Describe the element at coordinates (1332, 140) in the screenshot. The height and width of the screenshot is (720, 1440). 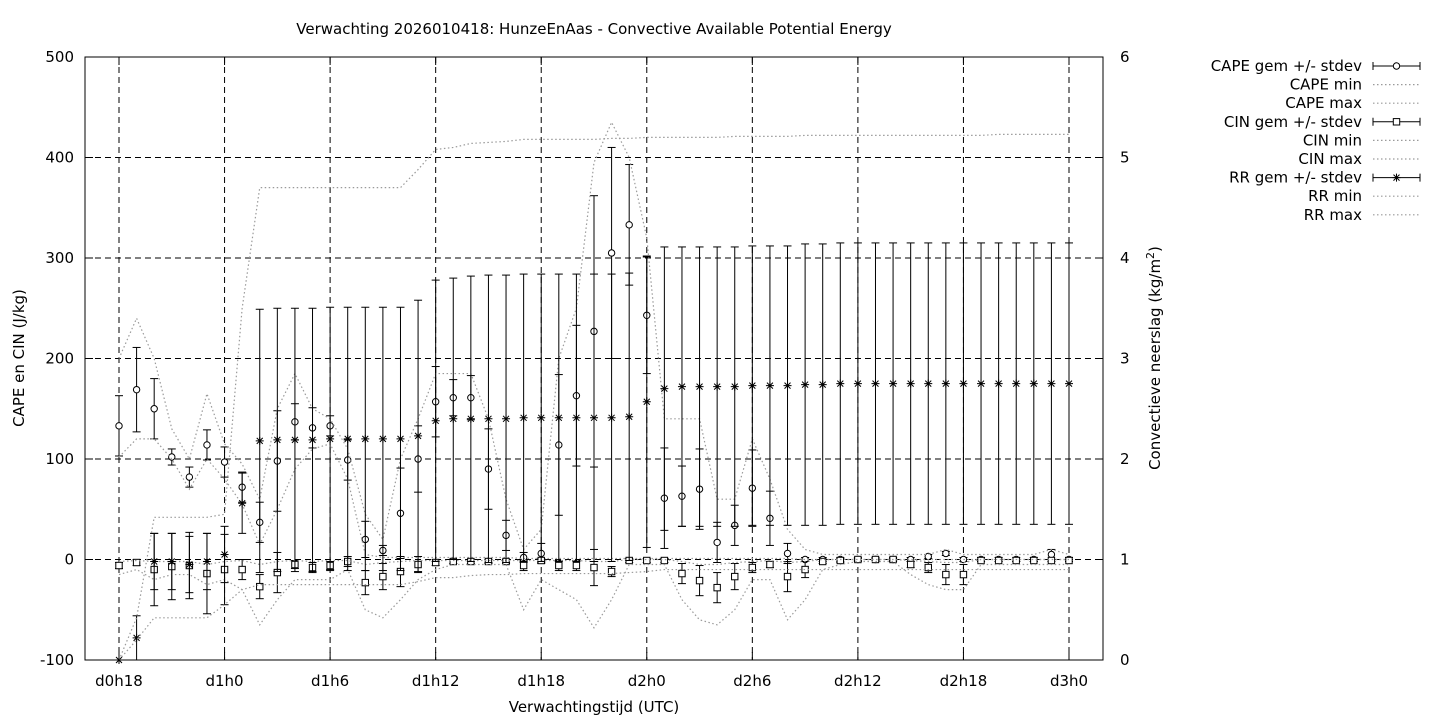
I see `legend-label: CIN min` at that location.